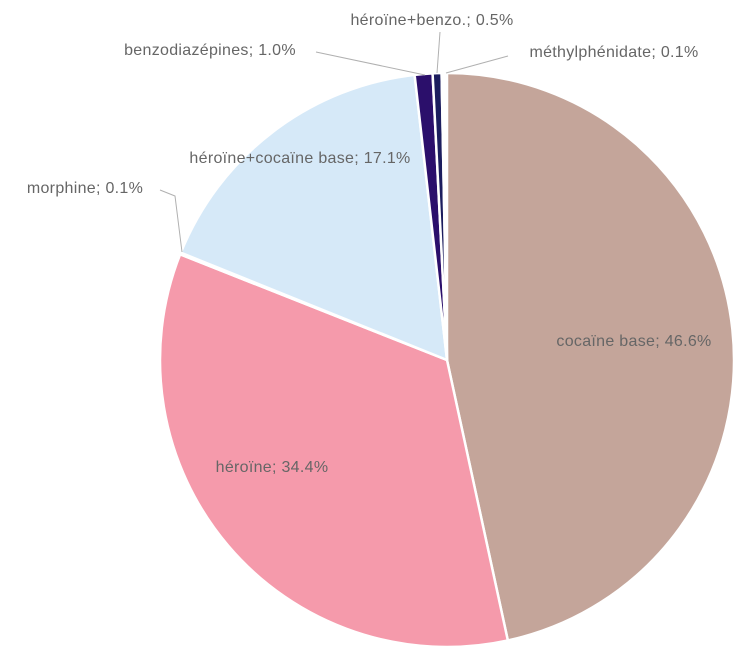  I want to click on data-label: héroïne; 34.4%, so click(272, 467).